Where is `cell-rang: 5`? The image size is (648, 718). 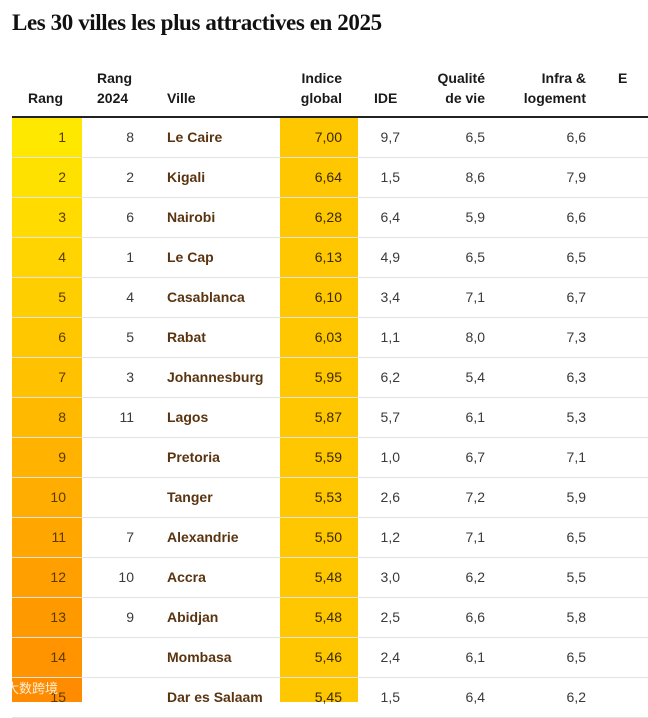
cell-rang: 5 is located at coordinates (62, 297).